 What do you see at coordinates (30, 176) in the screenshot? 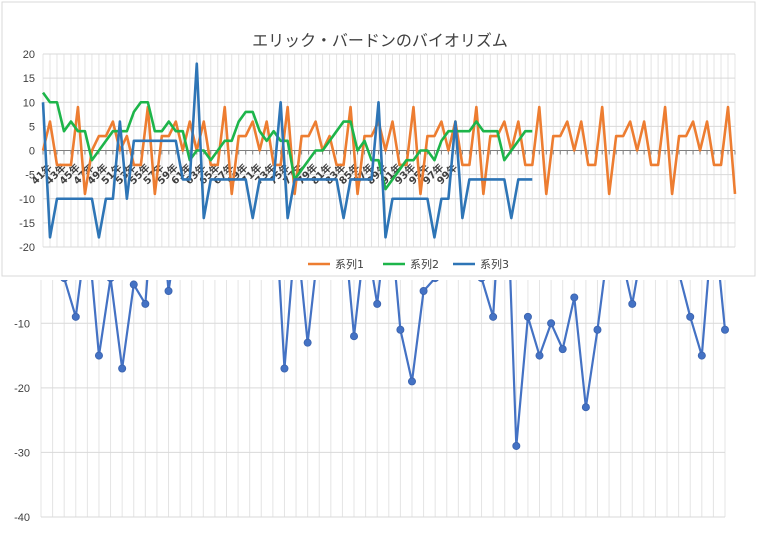
I see `y-tick-label: -5` at bounding box center [30, 176].